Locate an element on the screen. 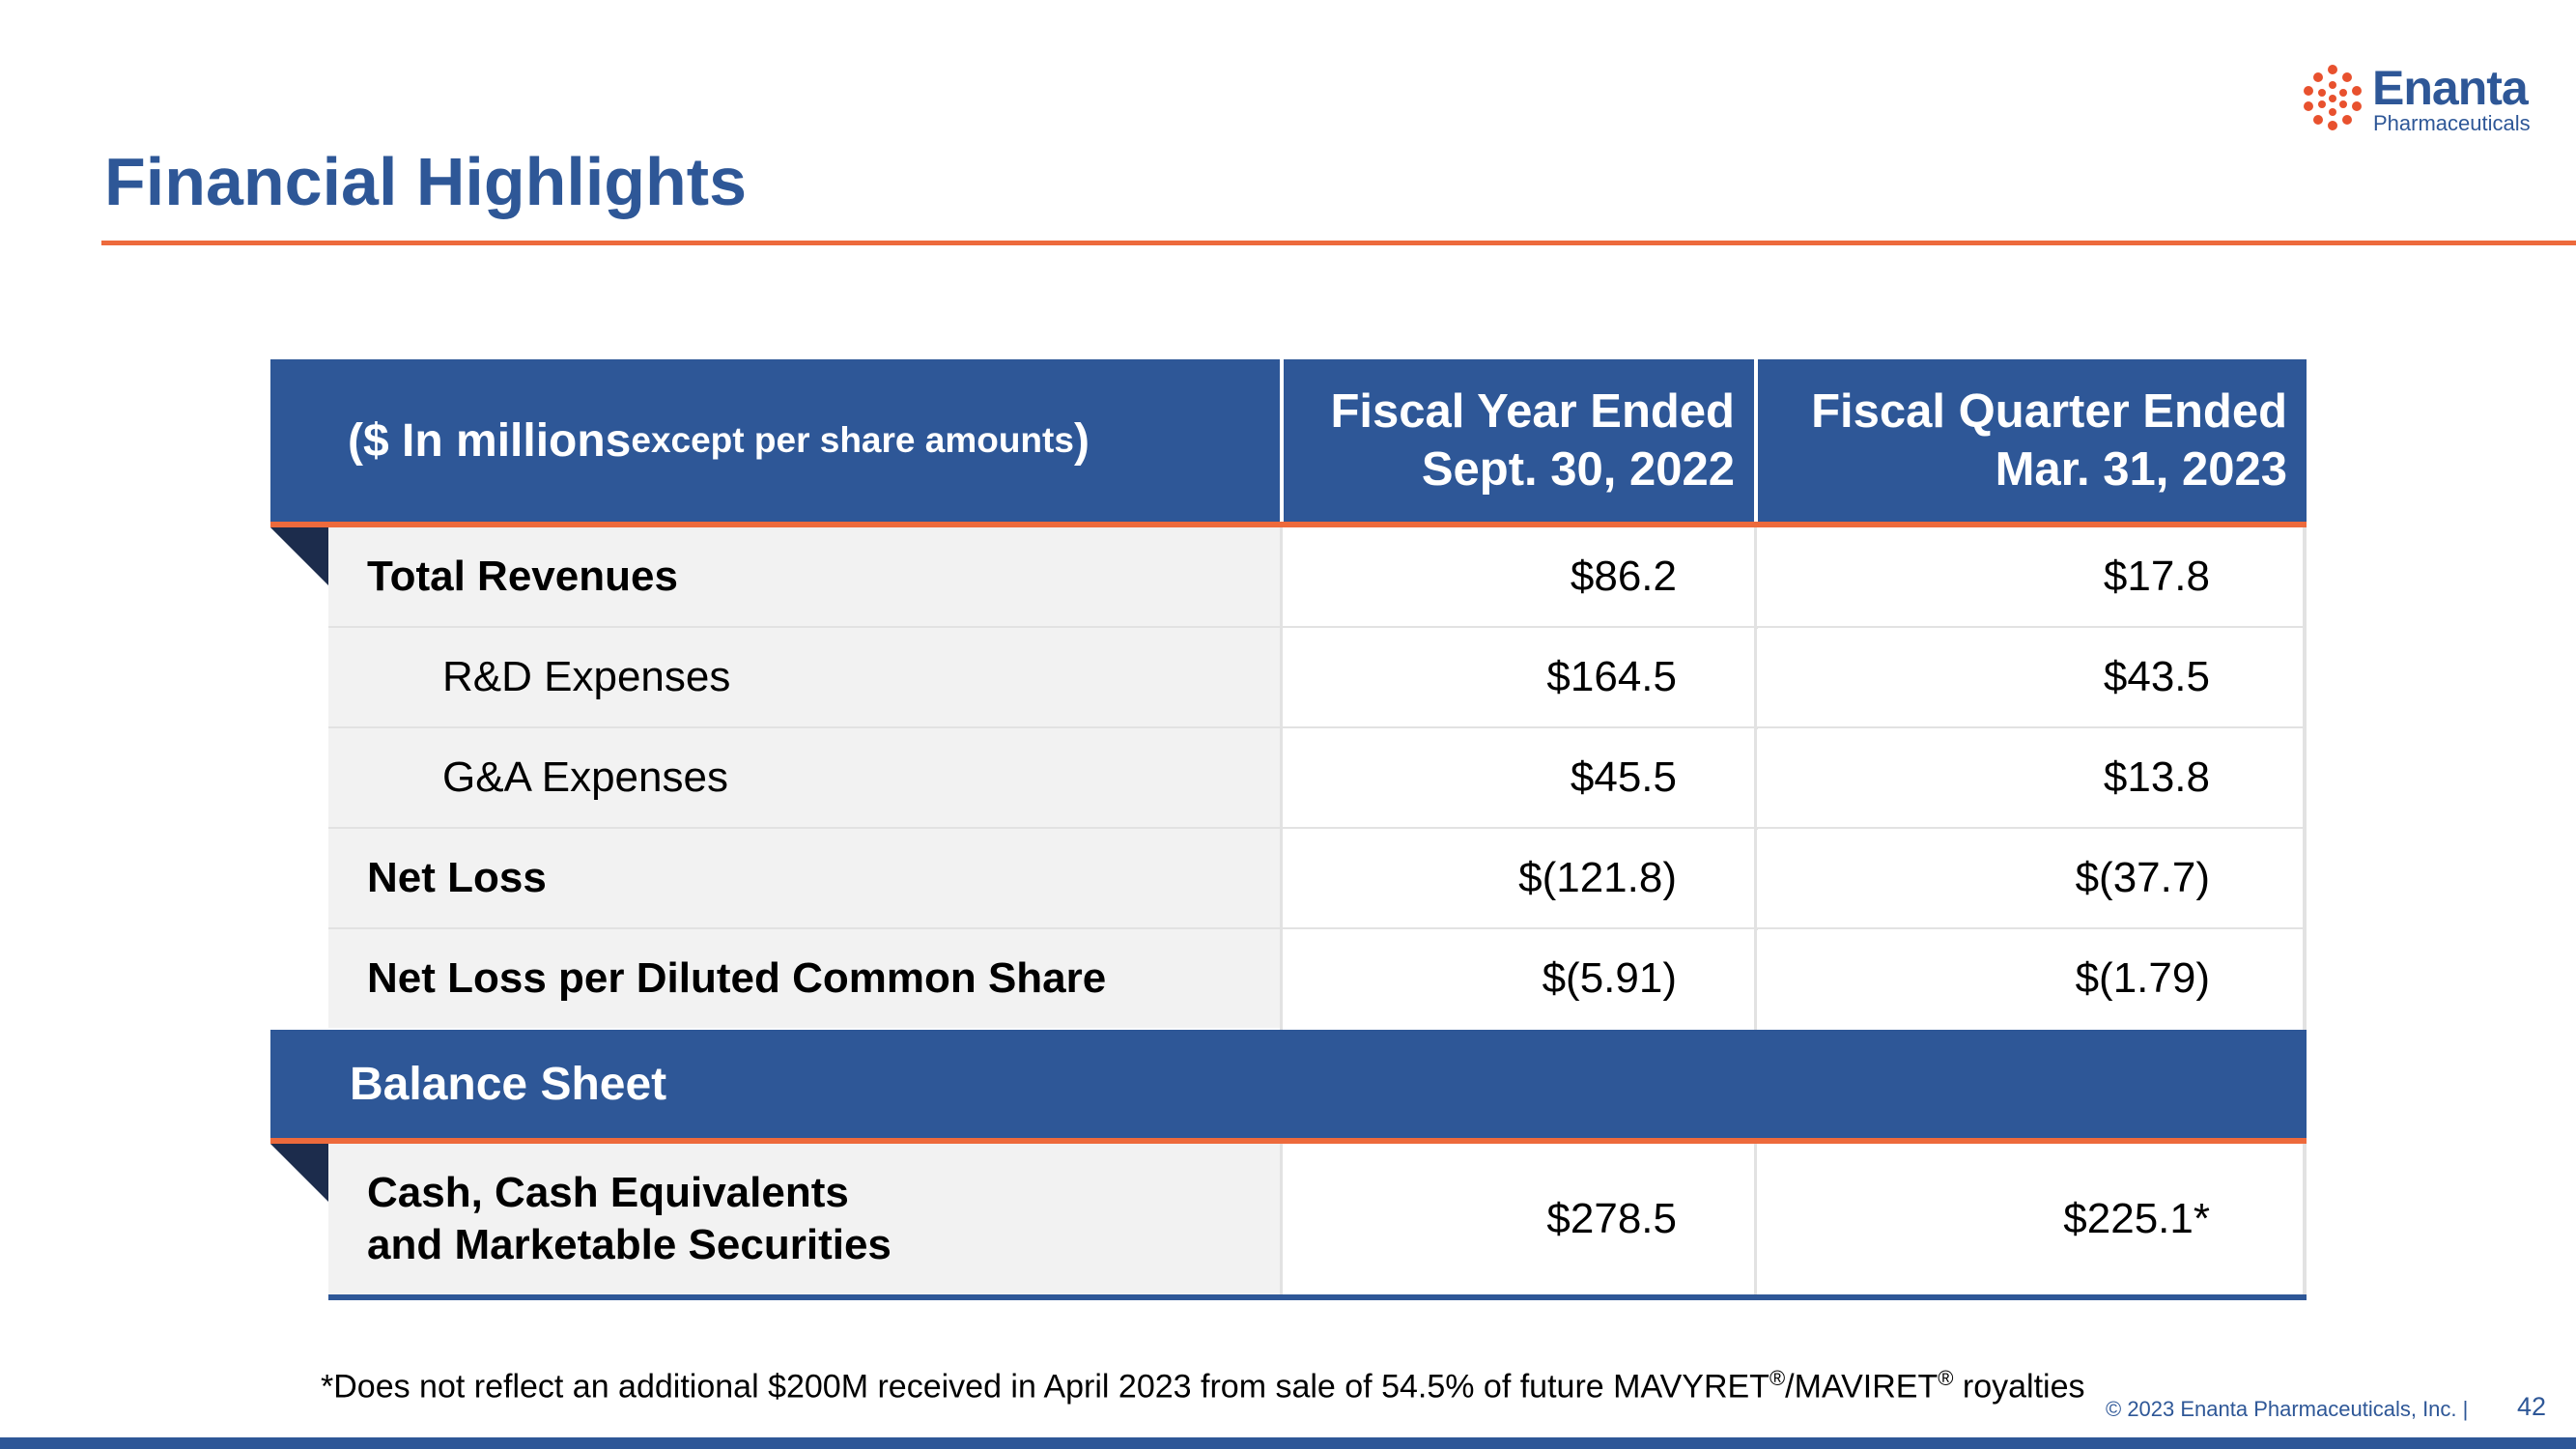 Image resolution: width=2576 pixels, height=1449 pixels. row-value-fiscal-quarter: $43.5 is located at coordinates (2032, 677).